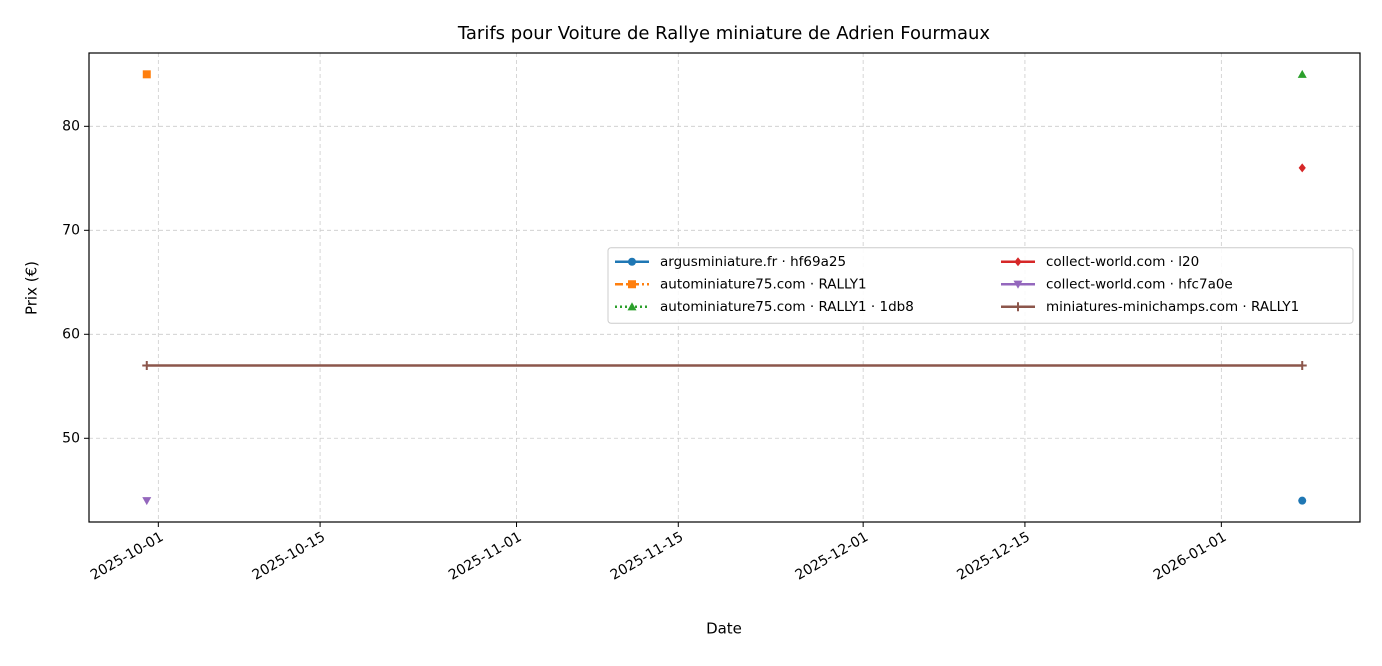 The width and height of the screenshot is (1382, 666). What do you see at coordinates (763, 284) in the screenshot?
I see `legend-label: autominiature75.com · RALLY1` at bounding box center [763, 284].